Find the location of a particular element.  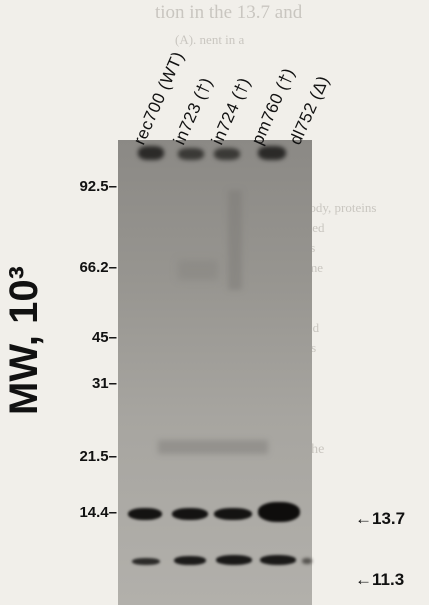

axis-title: MW, 10³ is located at coordinates (24, 340).